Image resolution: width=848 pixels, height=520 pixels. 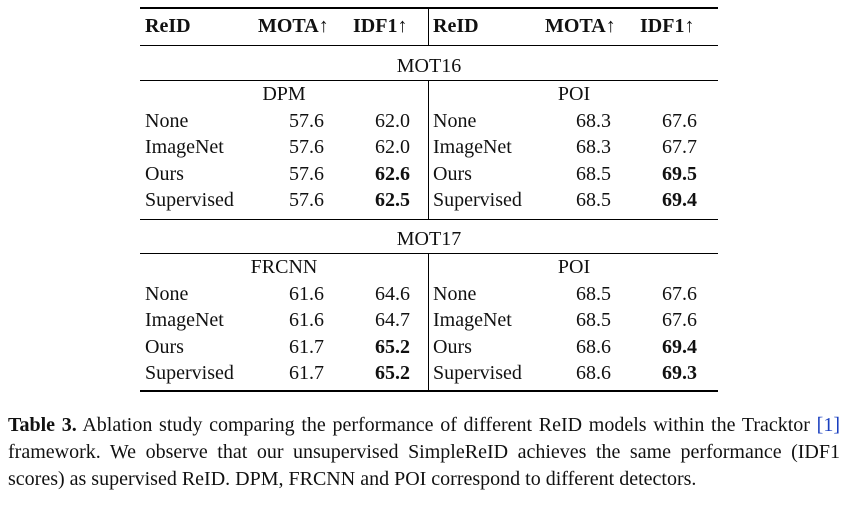 What do you see at coordinates (574, 267) in the screenshot?
I see `detector-label-poi-mot17: POI` at bounding box center [574, 267].